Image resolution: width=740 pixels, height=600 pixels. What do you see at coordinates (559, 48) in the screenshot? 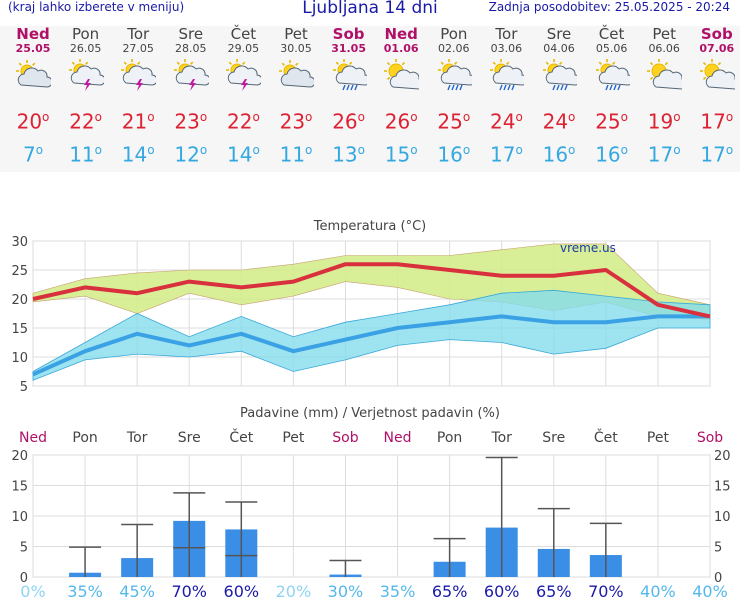
I see `day-date: 04.06` at bounding box center [559, 48].